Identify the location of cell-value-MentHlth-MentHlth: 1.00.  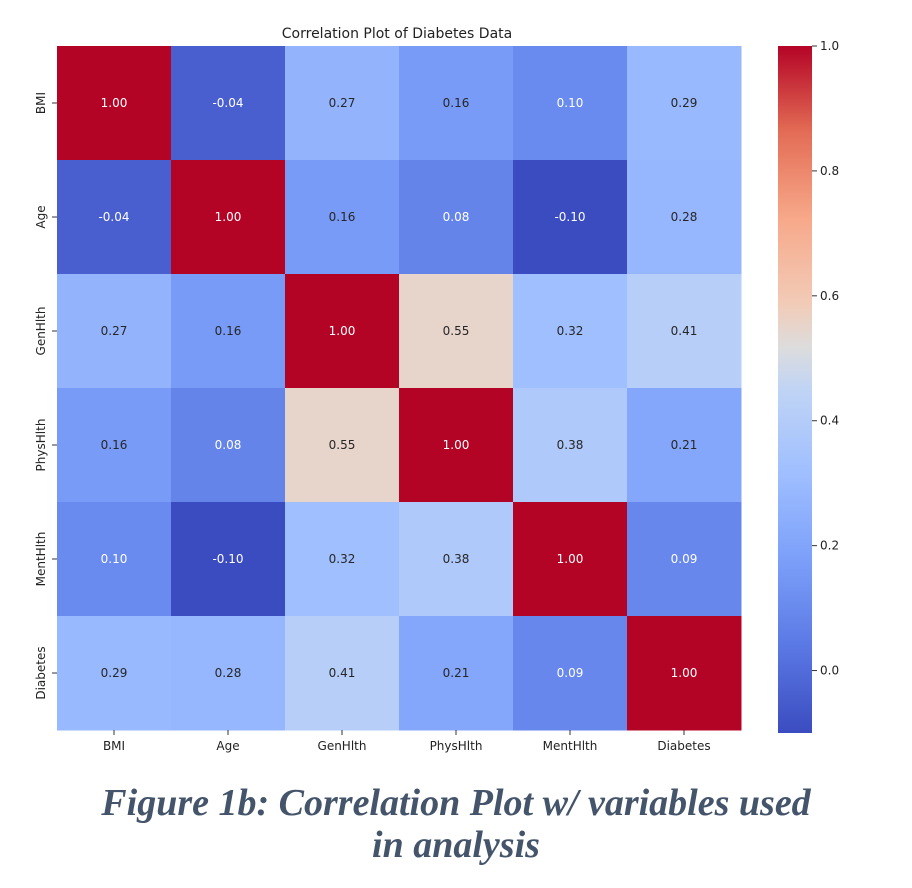
(570, 559).